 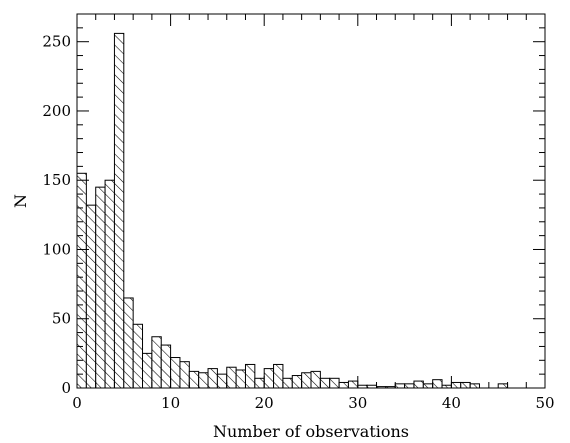 I want to click on x-tick-label: 40, so click(x=451, y=403).